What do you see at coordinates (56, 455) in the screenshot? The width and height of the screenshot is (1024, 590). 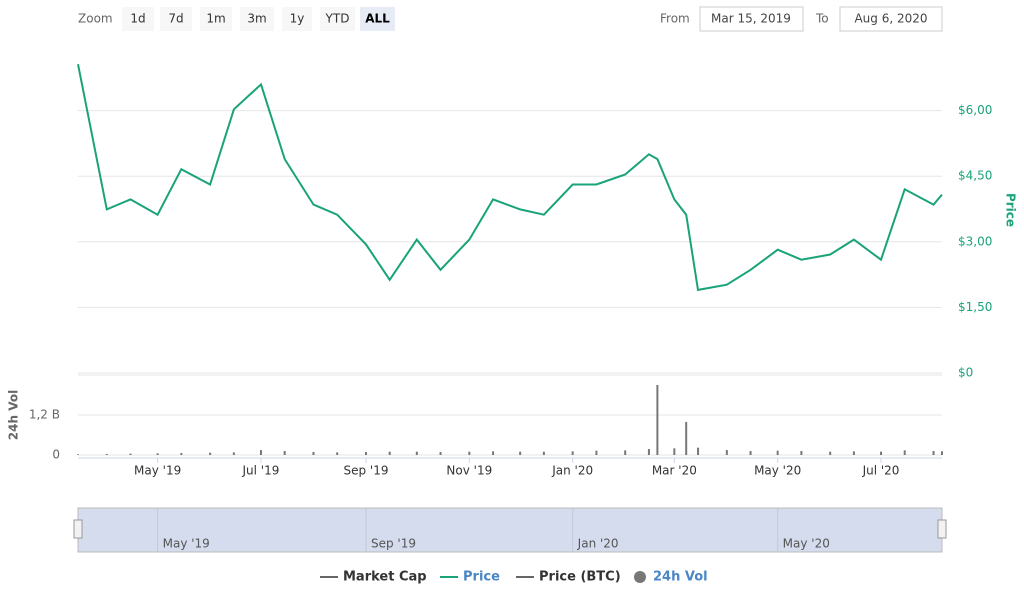 I see `y2-tick-label: 0` at bounding box center [56, 455].